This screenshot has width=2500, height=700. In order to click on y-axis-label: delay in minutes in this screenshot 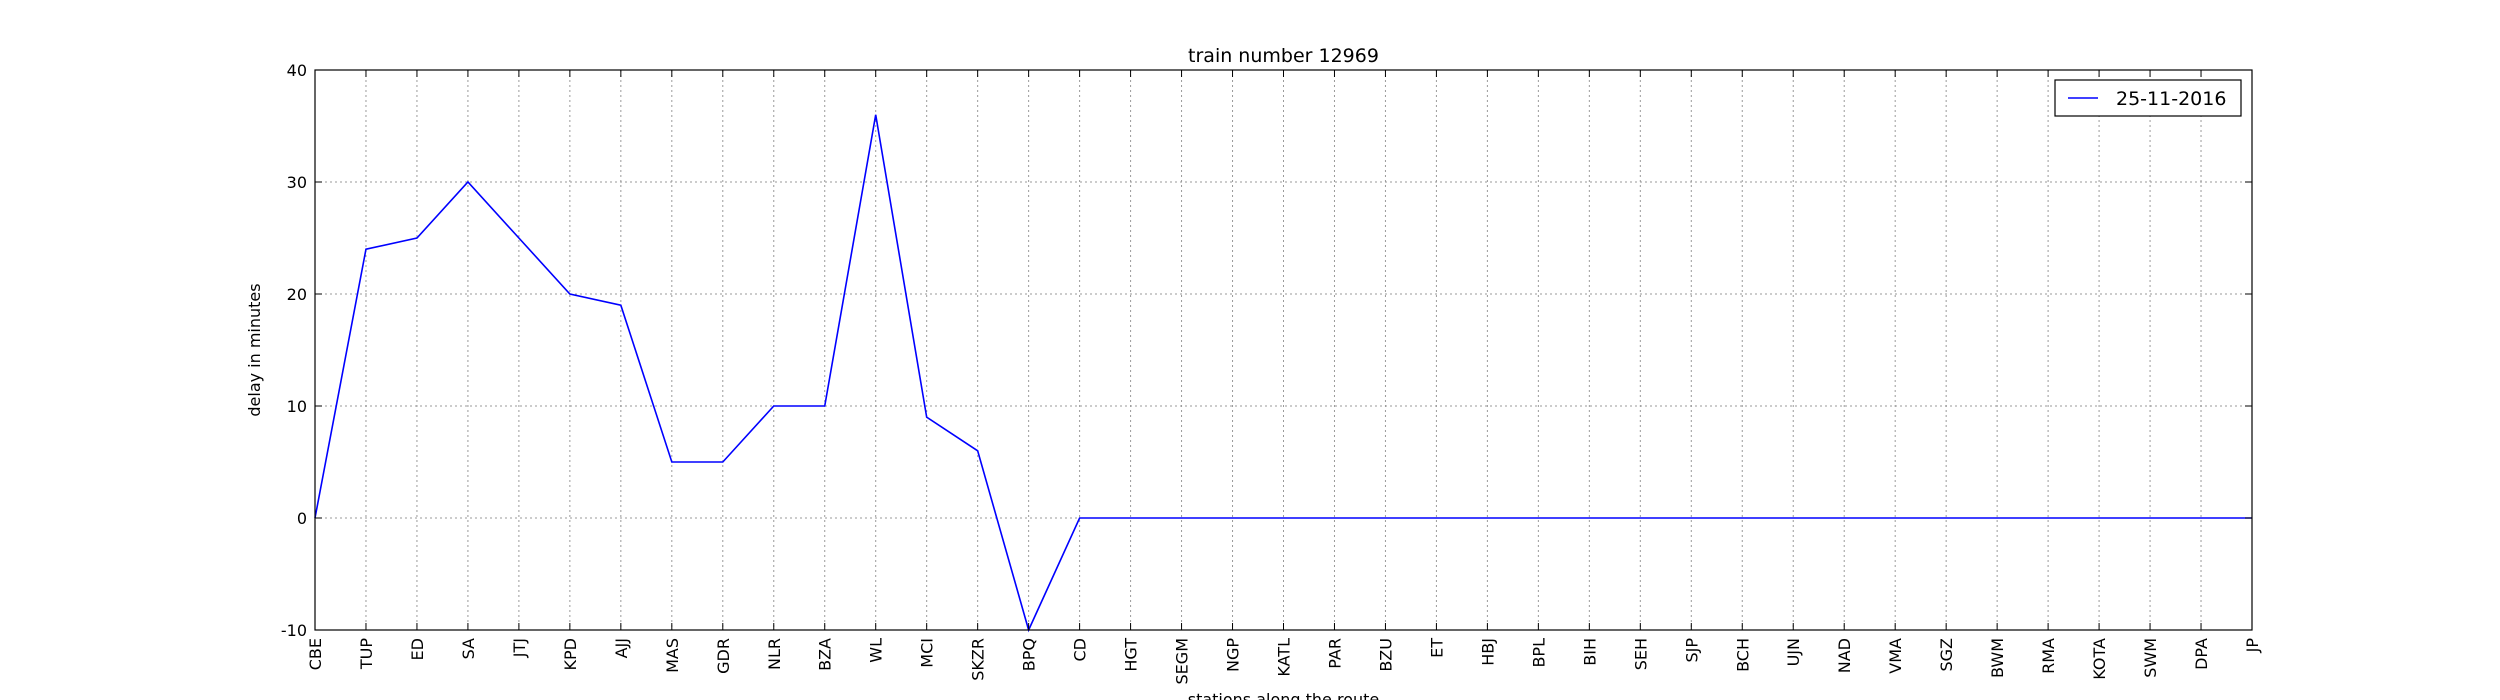, I will do `click(254, 349)`.